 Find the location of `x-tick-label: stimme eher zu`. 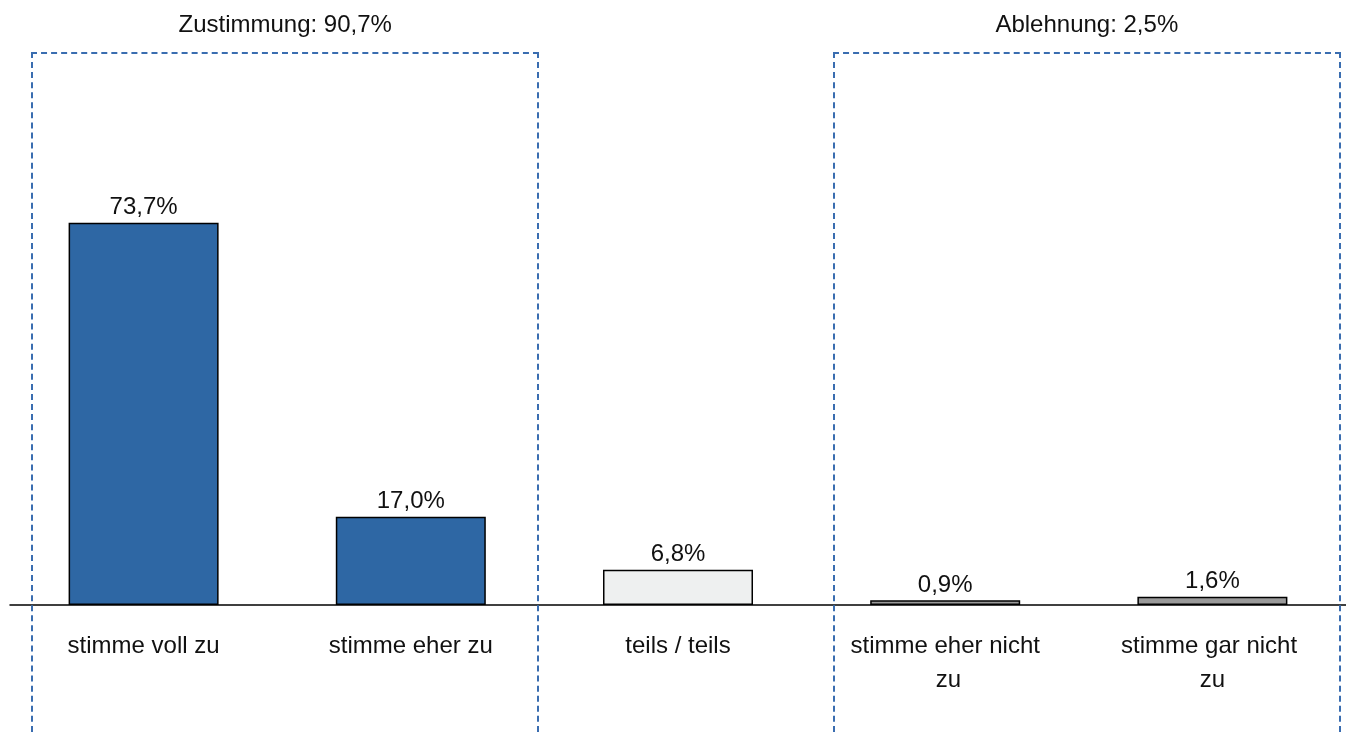

x-tick-label: stimme eher zu is located at coordinates (410, 644).